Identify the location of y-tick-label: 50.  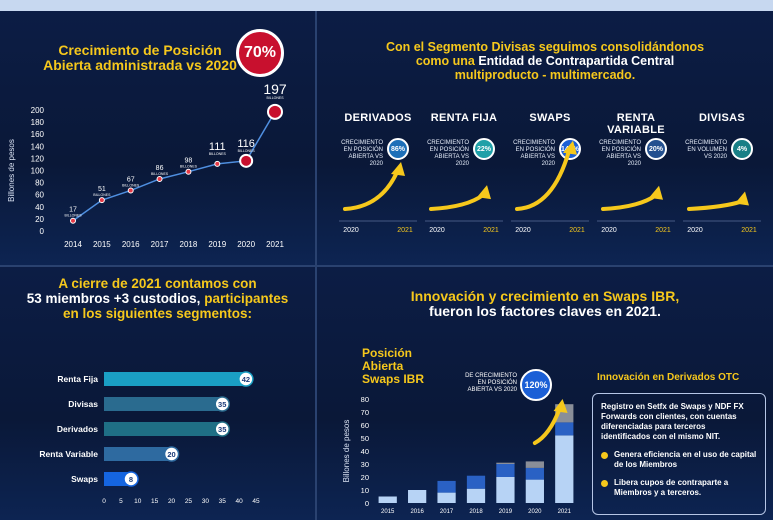
(365, 438).